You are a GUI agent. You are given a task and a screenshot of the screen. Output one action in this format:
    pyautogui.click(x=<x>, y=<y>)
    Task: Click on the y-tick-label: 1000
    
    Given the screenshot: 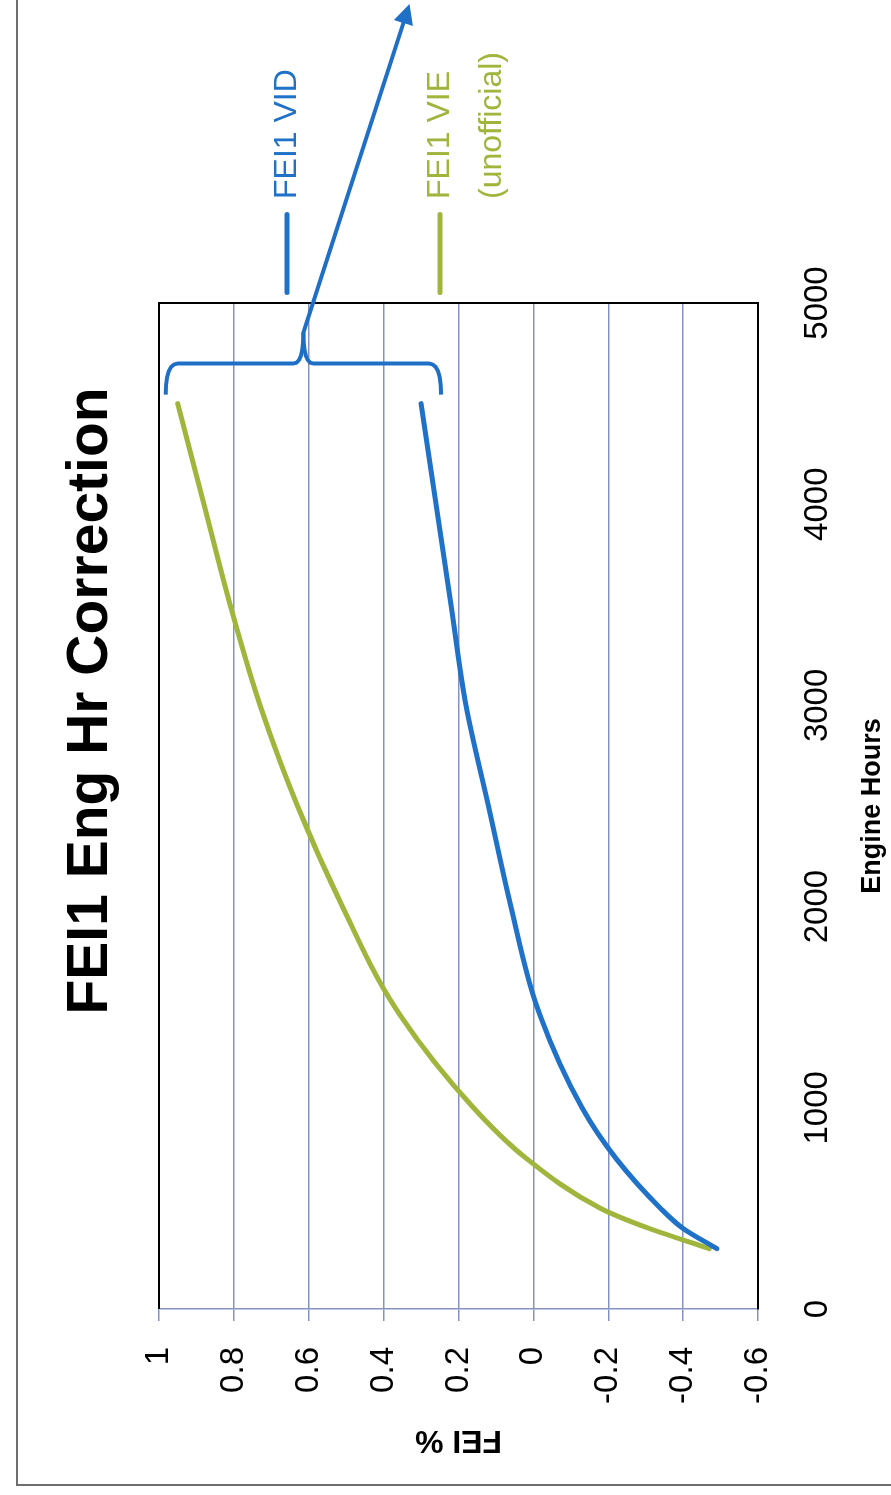 What is the action you would take?
    pyautogui.click(x=815, y=1108)
    